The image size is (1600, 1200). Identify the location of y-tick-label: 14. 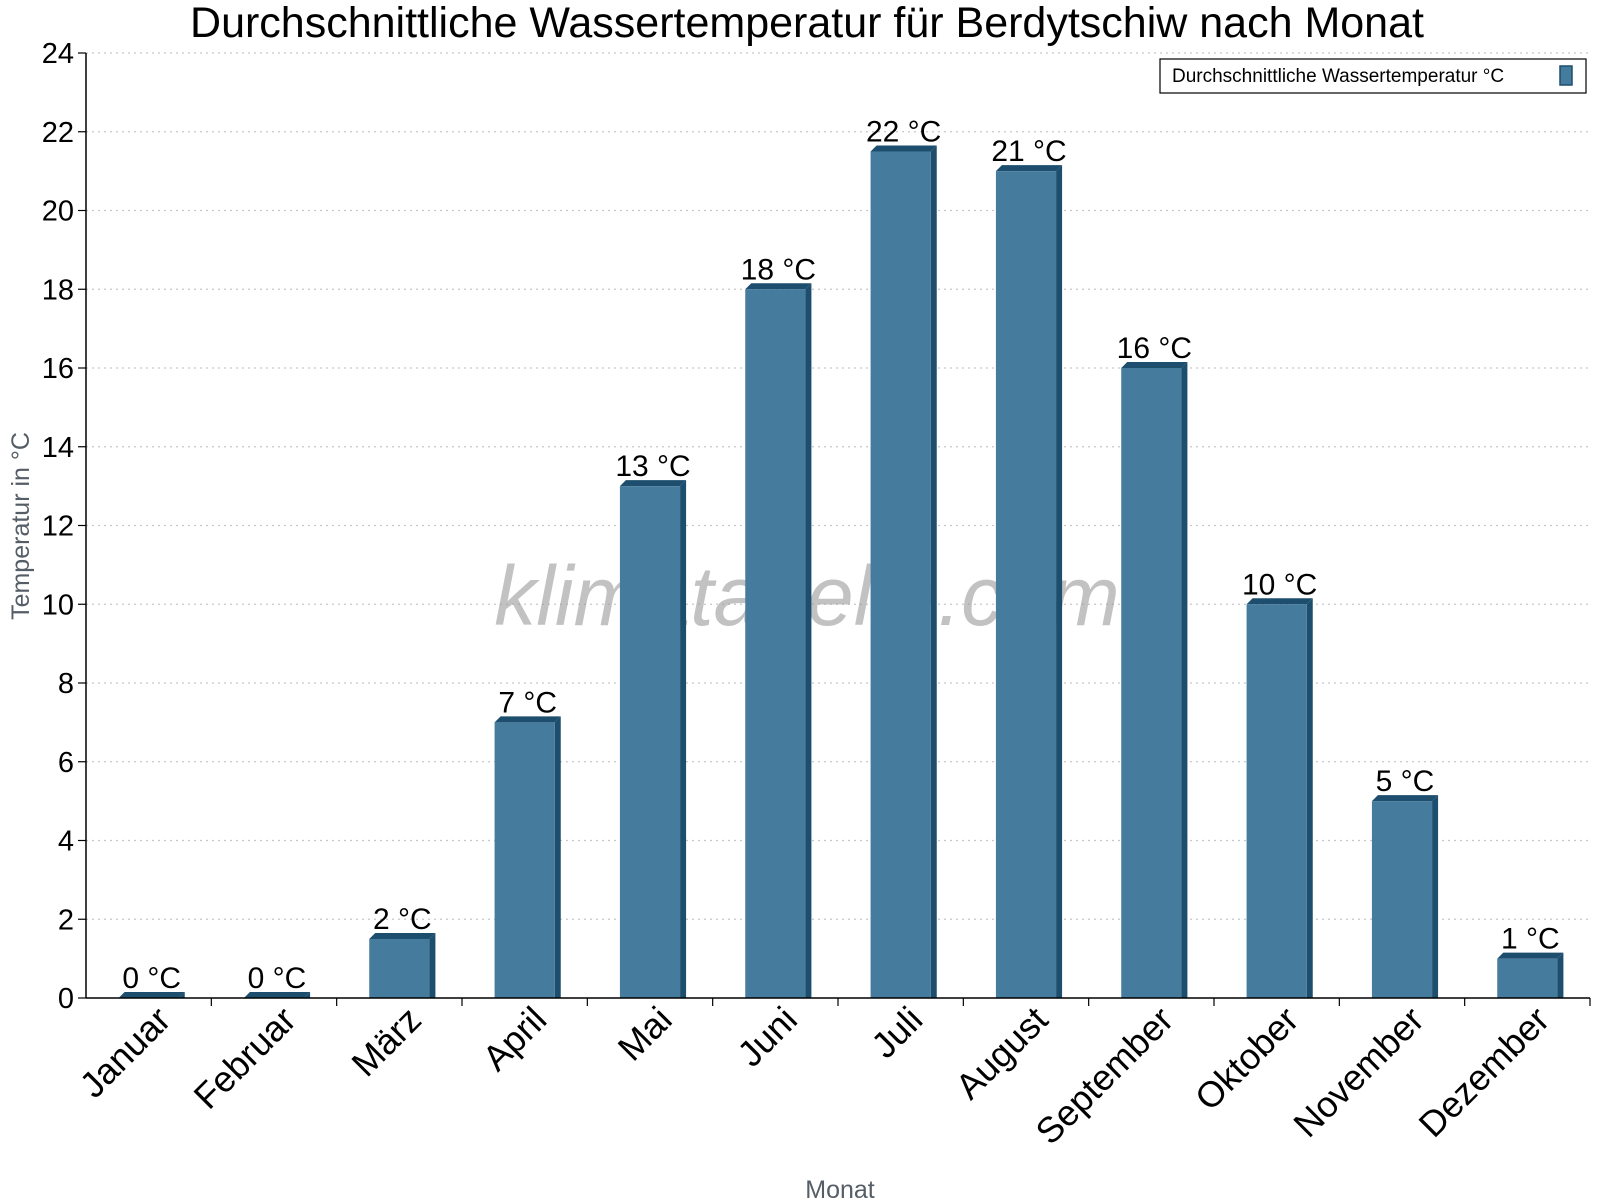
(58, 448).